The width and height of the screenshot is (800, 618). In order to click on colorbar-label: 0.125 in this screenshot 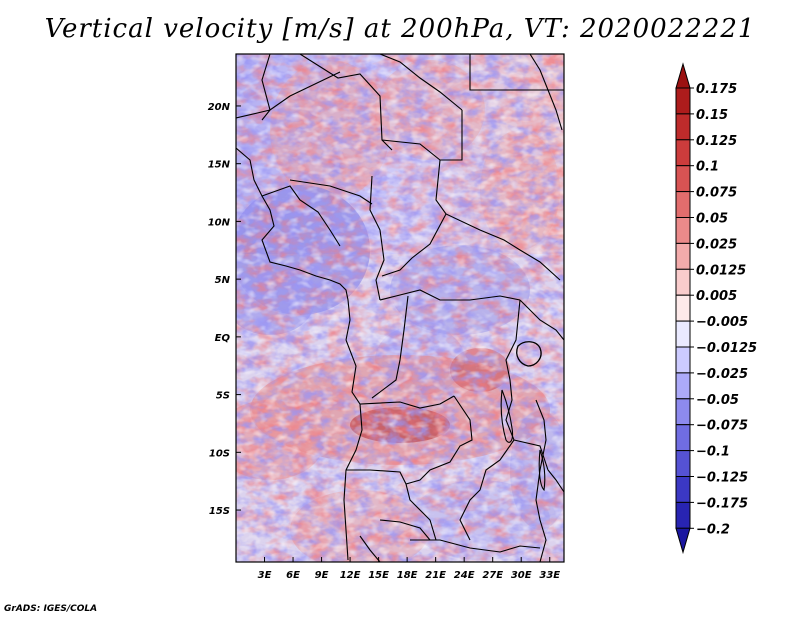, I will do `click(716, 141)`.